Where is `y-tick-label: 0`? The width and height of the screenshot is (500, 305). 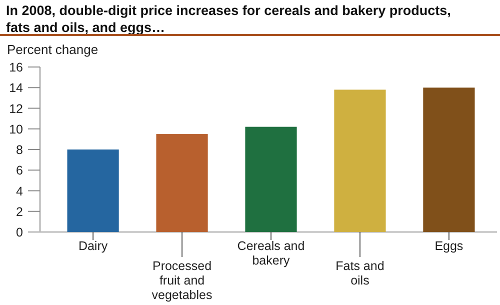 y-tick-label: 0 is located at coordinates (20, 233).